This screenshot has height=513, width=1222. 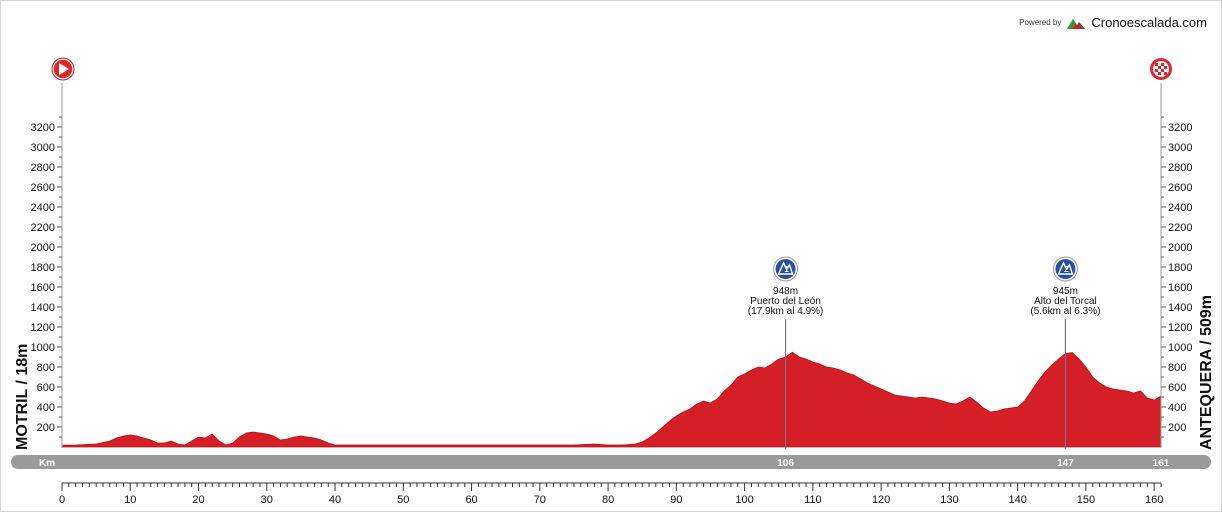 I want to click on y-tick-label-right: 1200, so click(x=1180, y=328).